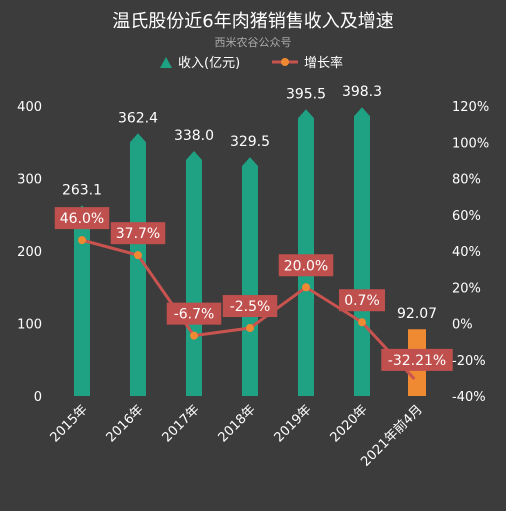 This screenshot has width=506, height=511. What do you see at coordinates (82, 190) in the screenshot?
I see `bar-value-label: 263.1` at bounding box center [82, 190].